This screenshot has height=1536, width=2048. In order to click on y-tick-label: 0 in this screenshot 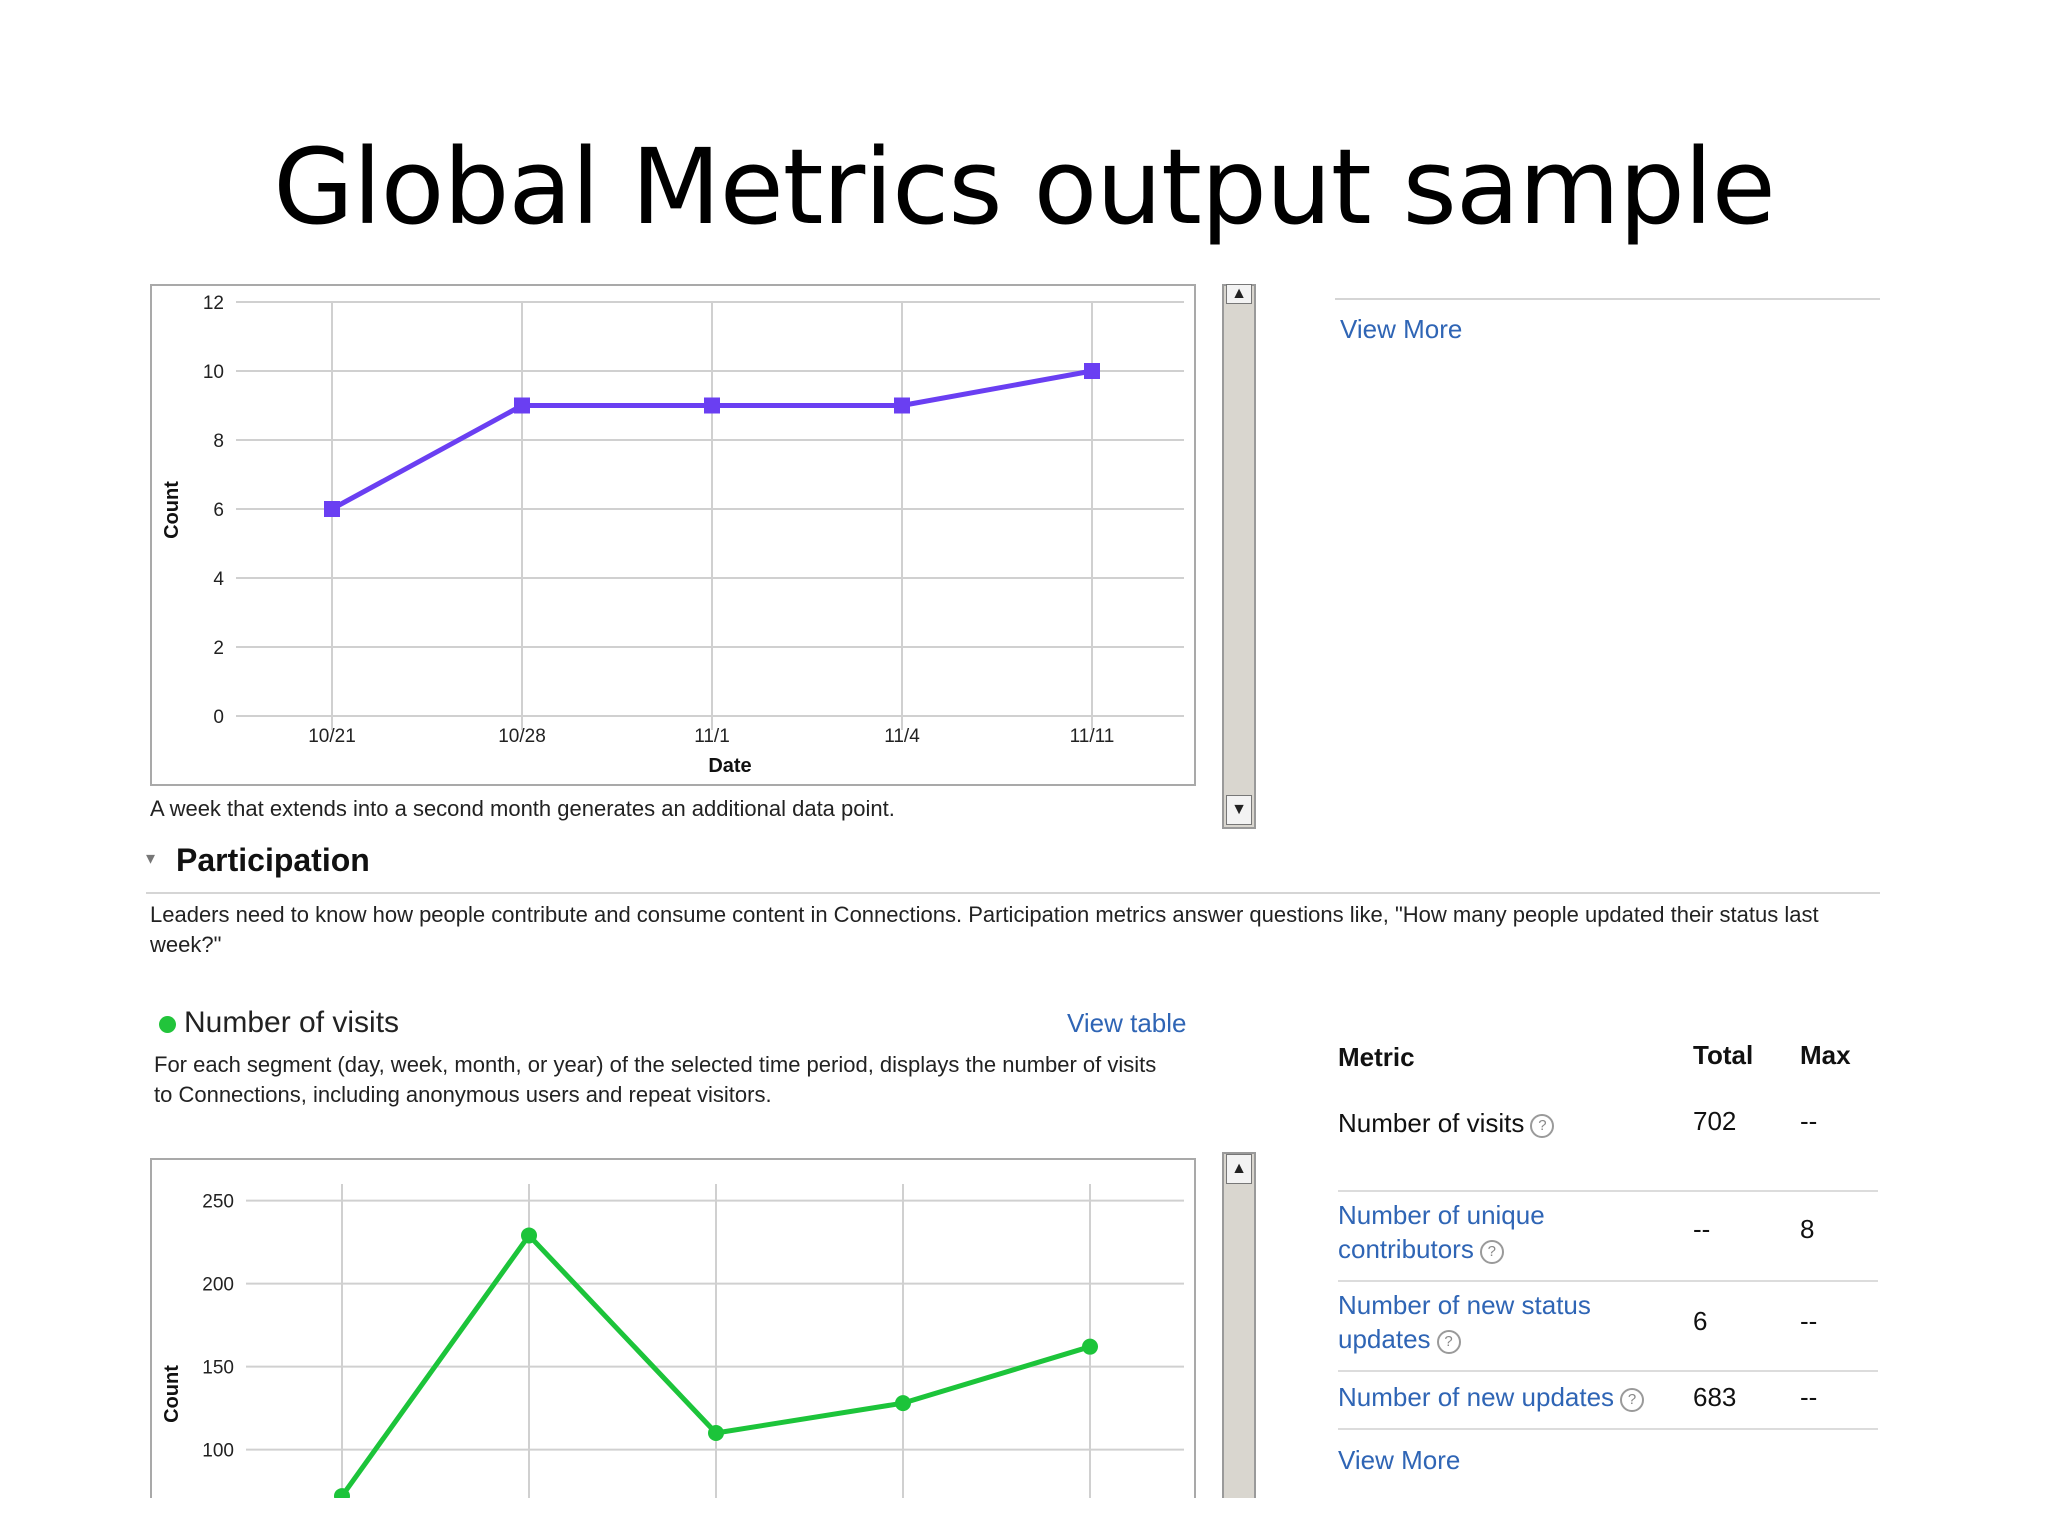, I will do `click(218, 717)`.